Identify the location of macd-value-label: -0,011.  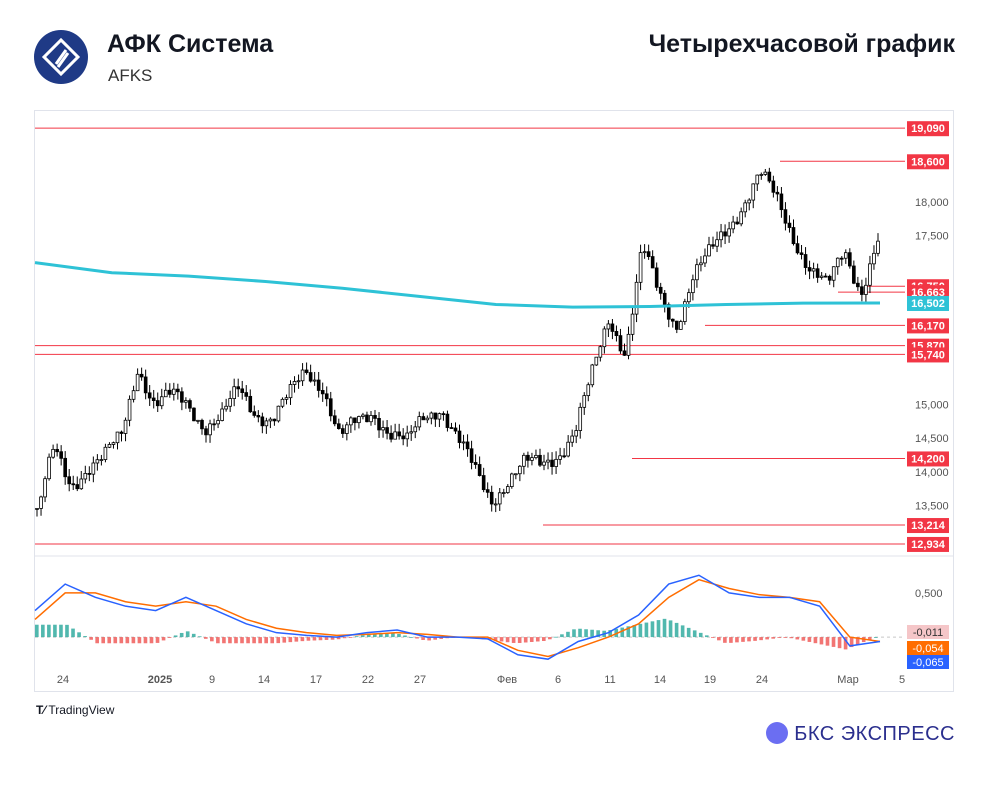
(928, 633).